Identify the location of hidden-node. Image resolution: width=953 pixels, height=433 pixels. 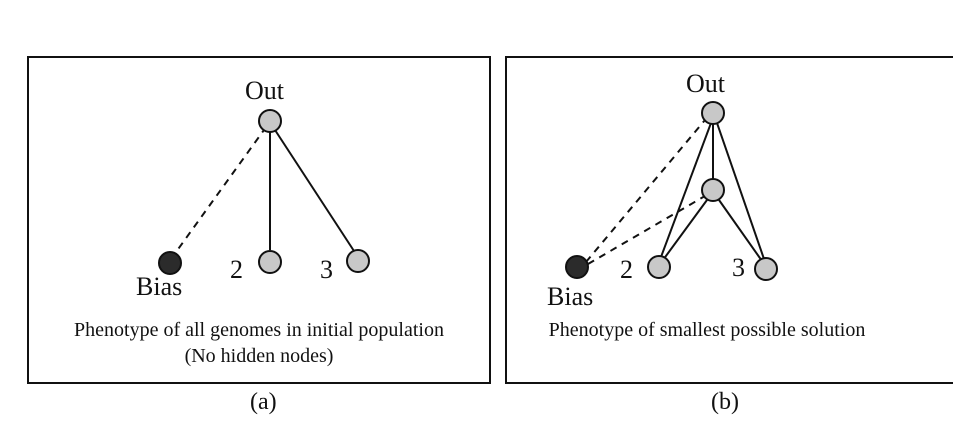
(713, 190).